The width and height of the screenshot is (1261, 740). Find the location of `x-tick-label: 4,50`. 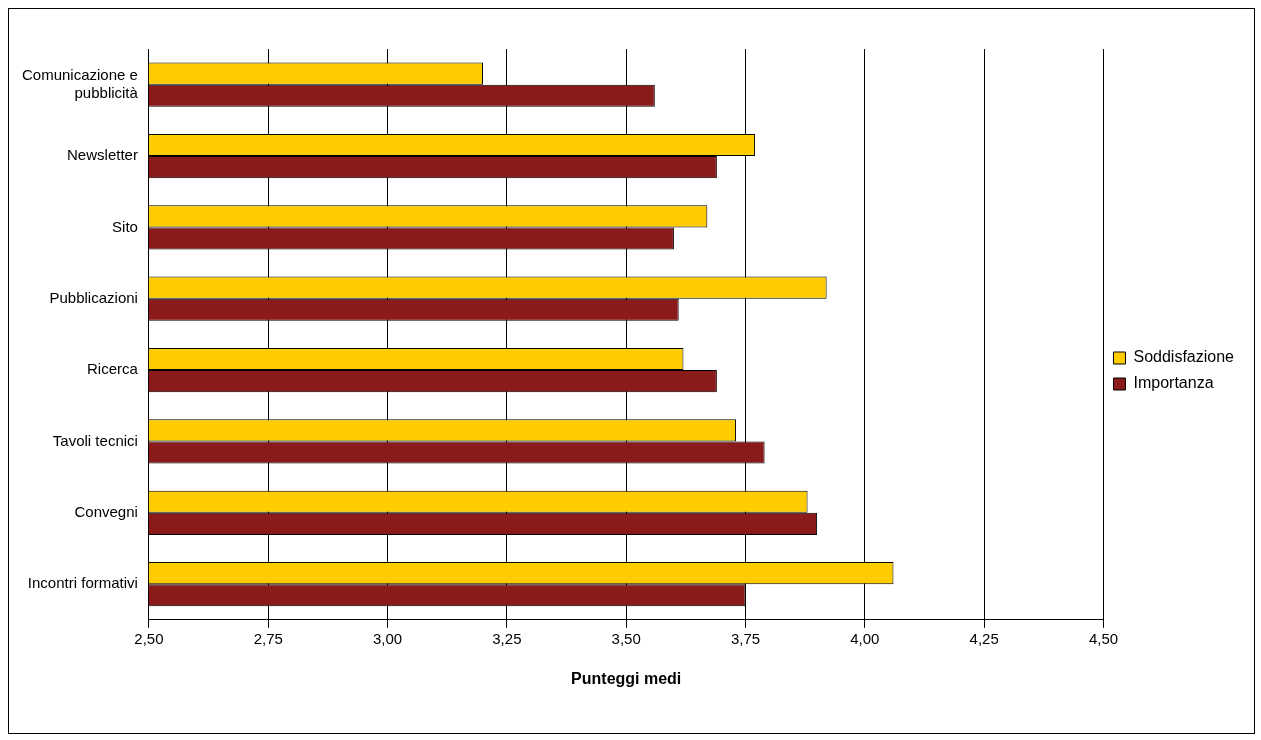

x-tick-label: 4,50 is located at coordinates (1103, 638).